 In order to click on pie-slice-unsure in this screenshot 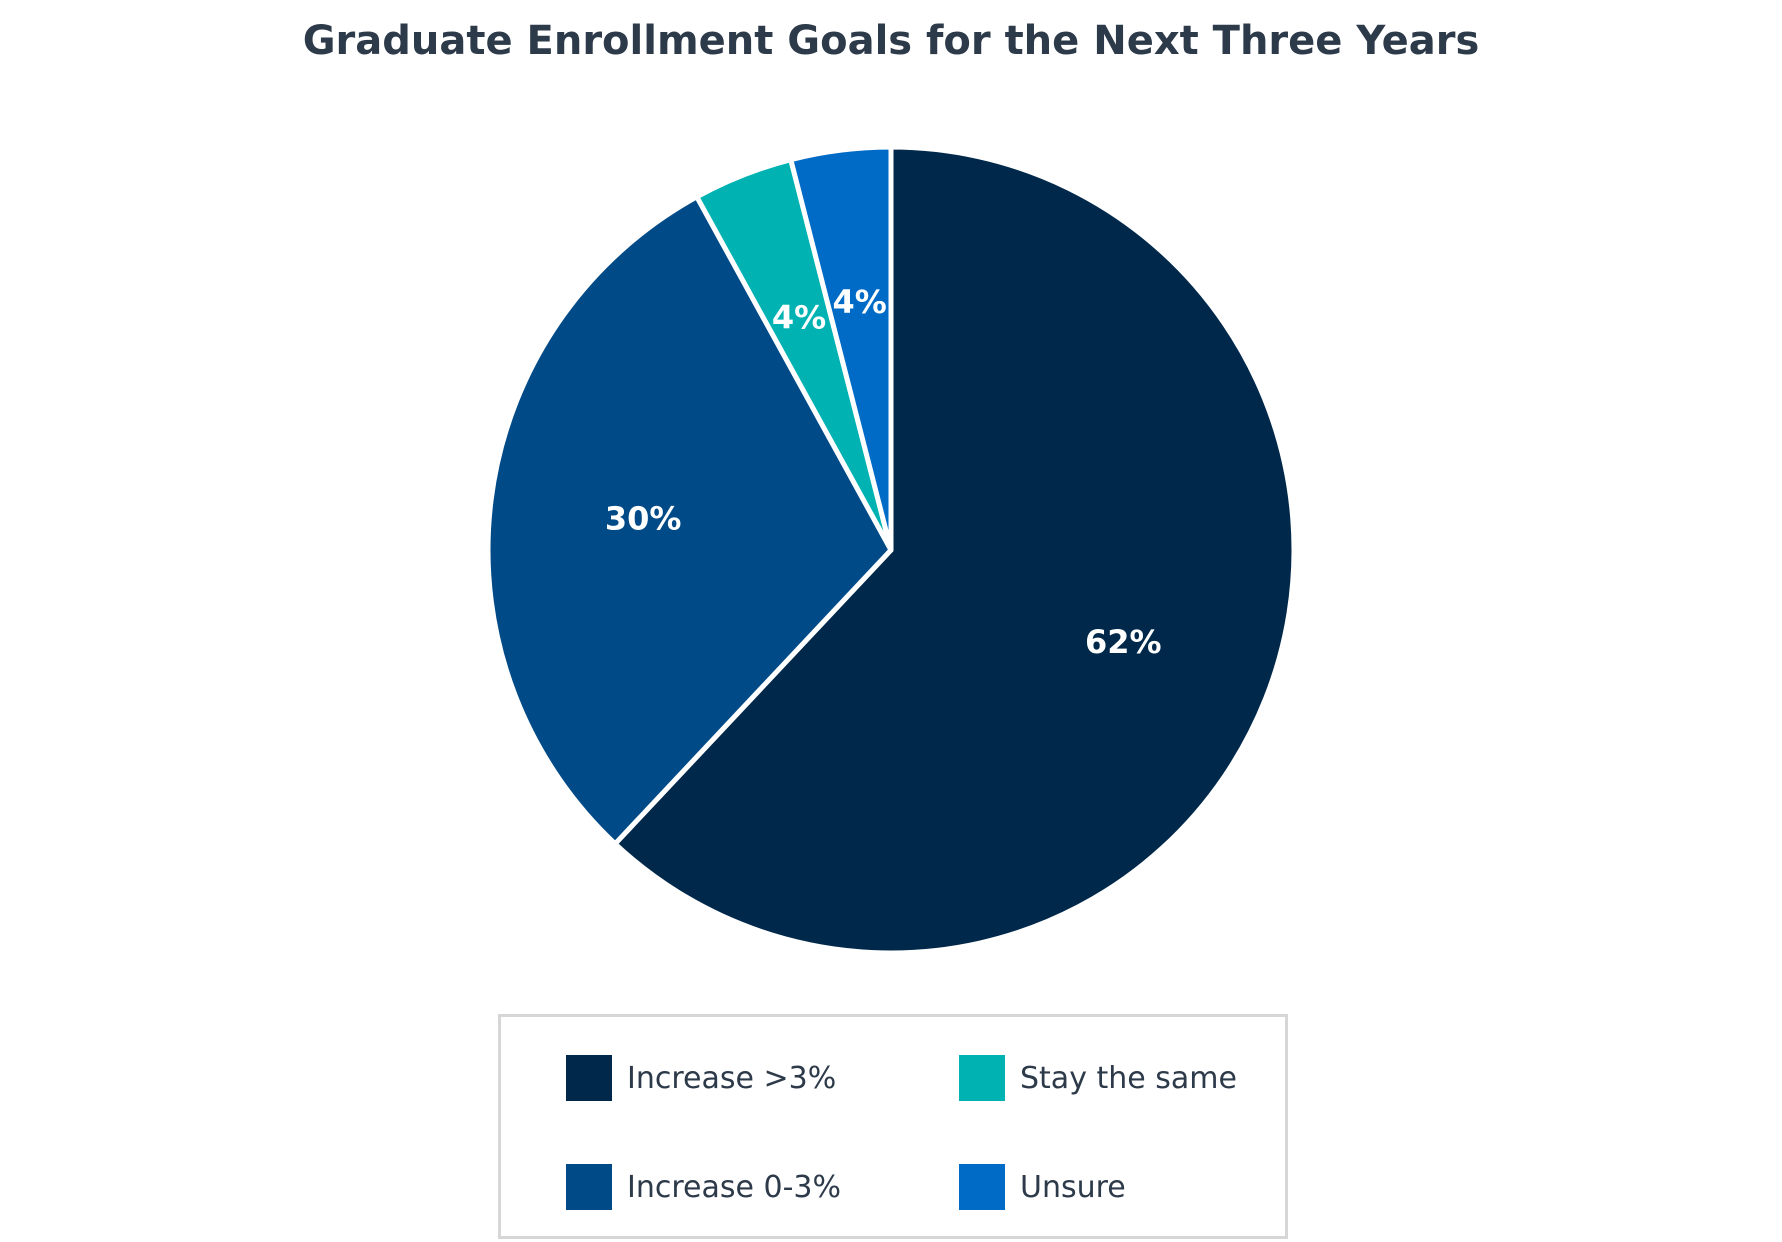, I will do `click(841, 348)`.